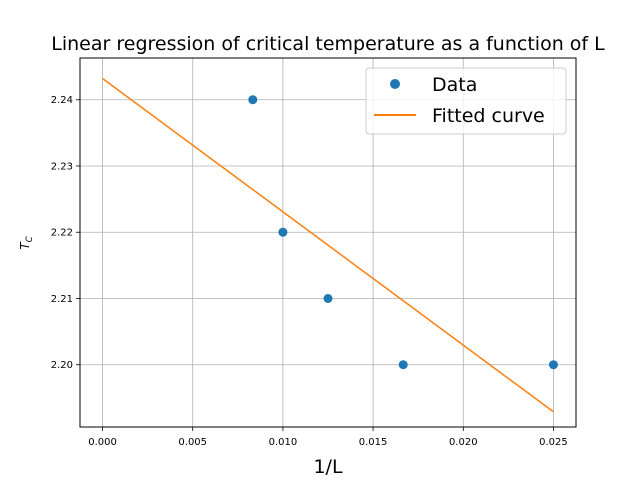 This screenshot has width=640, height=480. Describe the element at coordinates (62, 233) in the screenshot. I see `y-tick-label: 2.22` at that location.